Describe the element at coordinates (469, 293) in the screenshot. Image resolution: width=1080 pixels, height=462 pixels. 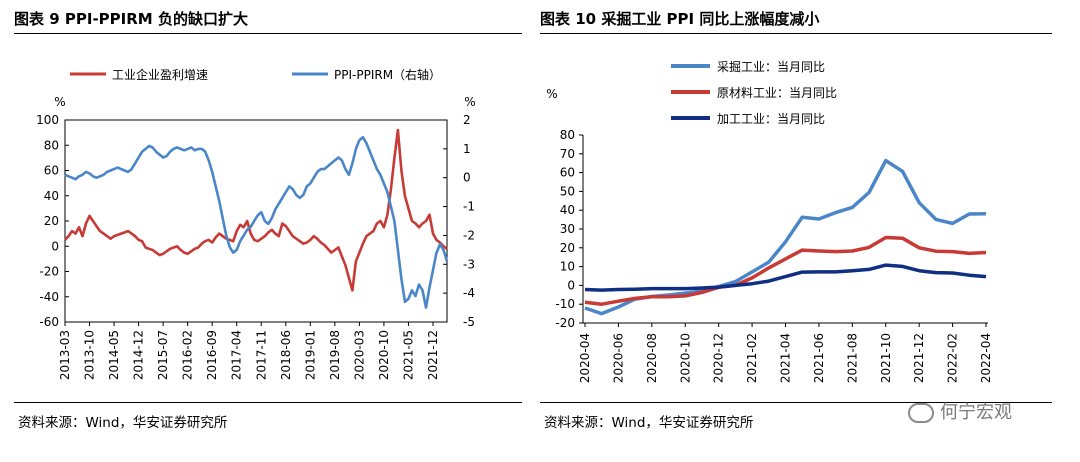
I see `right-y-tick-label: -4` at that location.